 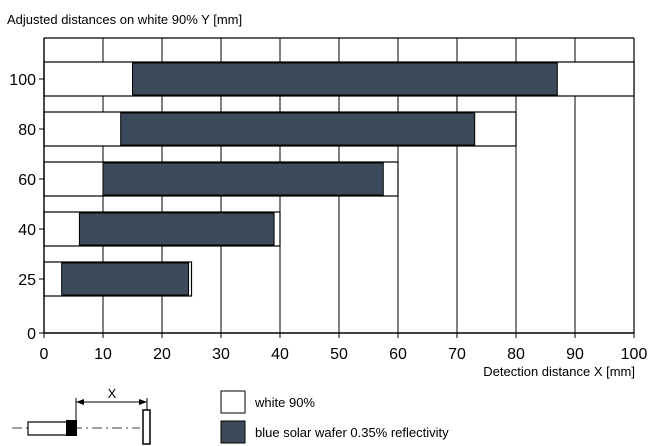 What do you see at coordinates (146, 427) in the screenshot?
I see `target-object` at bounding box center [146, 427].